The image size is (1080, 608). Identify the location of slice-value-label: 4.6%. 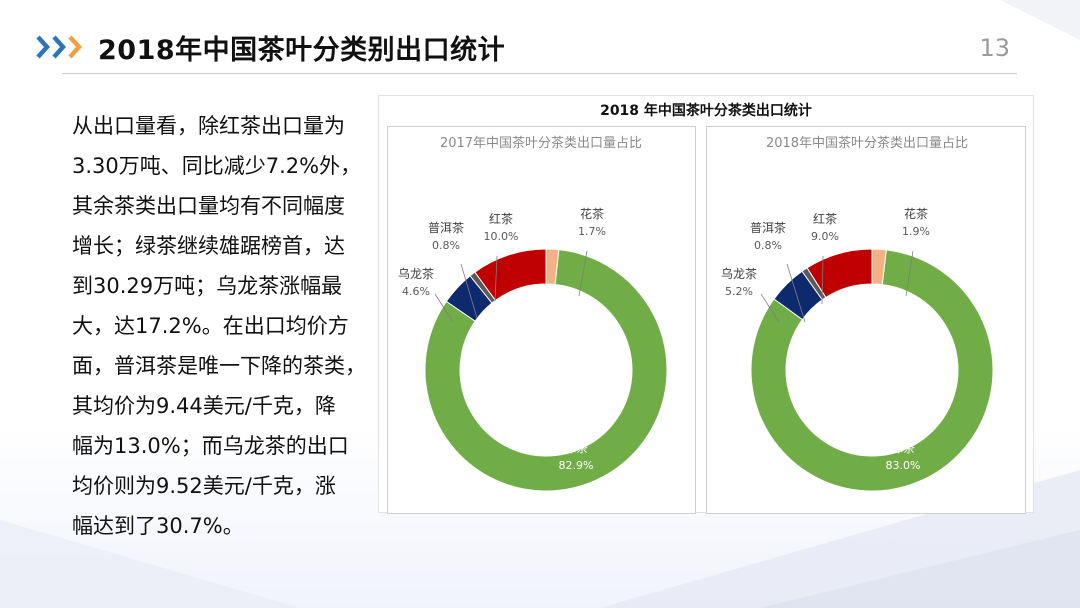
(416, 291).